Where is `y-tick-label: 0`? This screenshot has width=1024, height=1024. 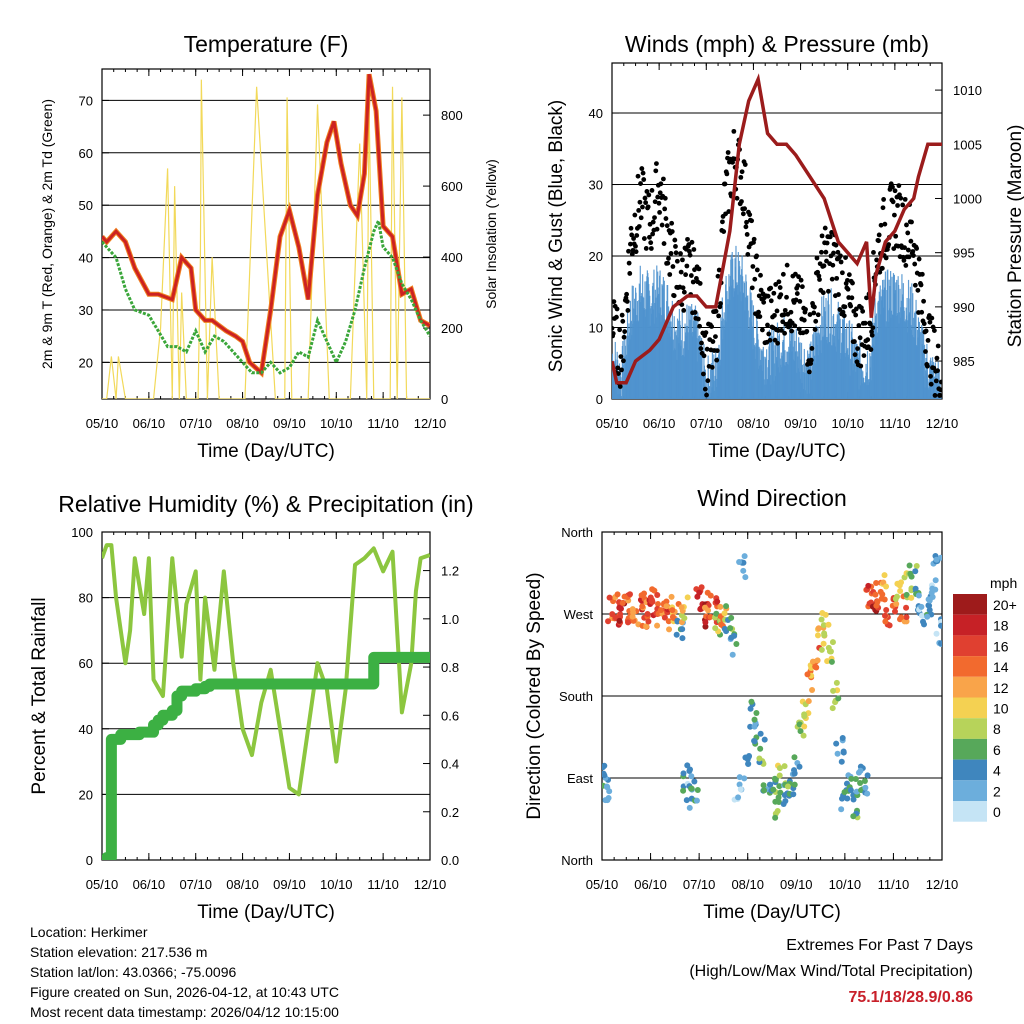 y-tick-label: 0 is located at coordinates (599, 399).